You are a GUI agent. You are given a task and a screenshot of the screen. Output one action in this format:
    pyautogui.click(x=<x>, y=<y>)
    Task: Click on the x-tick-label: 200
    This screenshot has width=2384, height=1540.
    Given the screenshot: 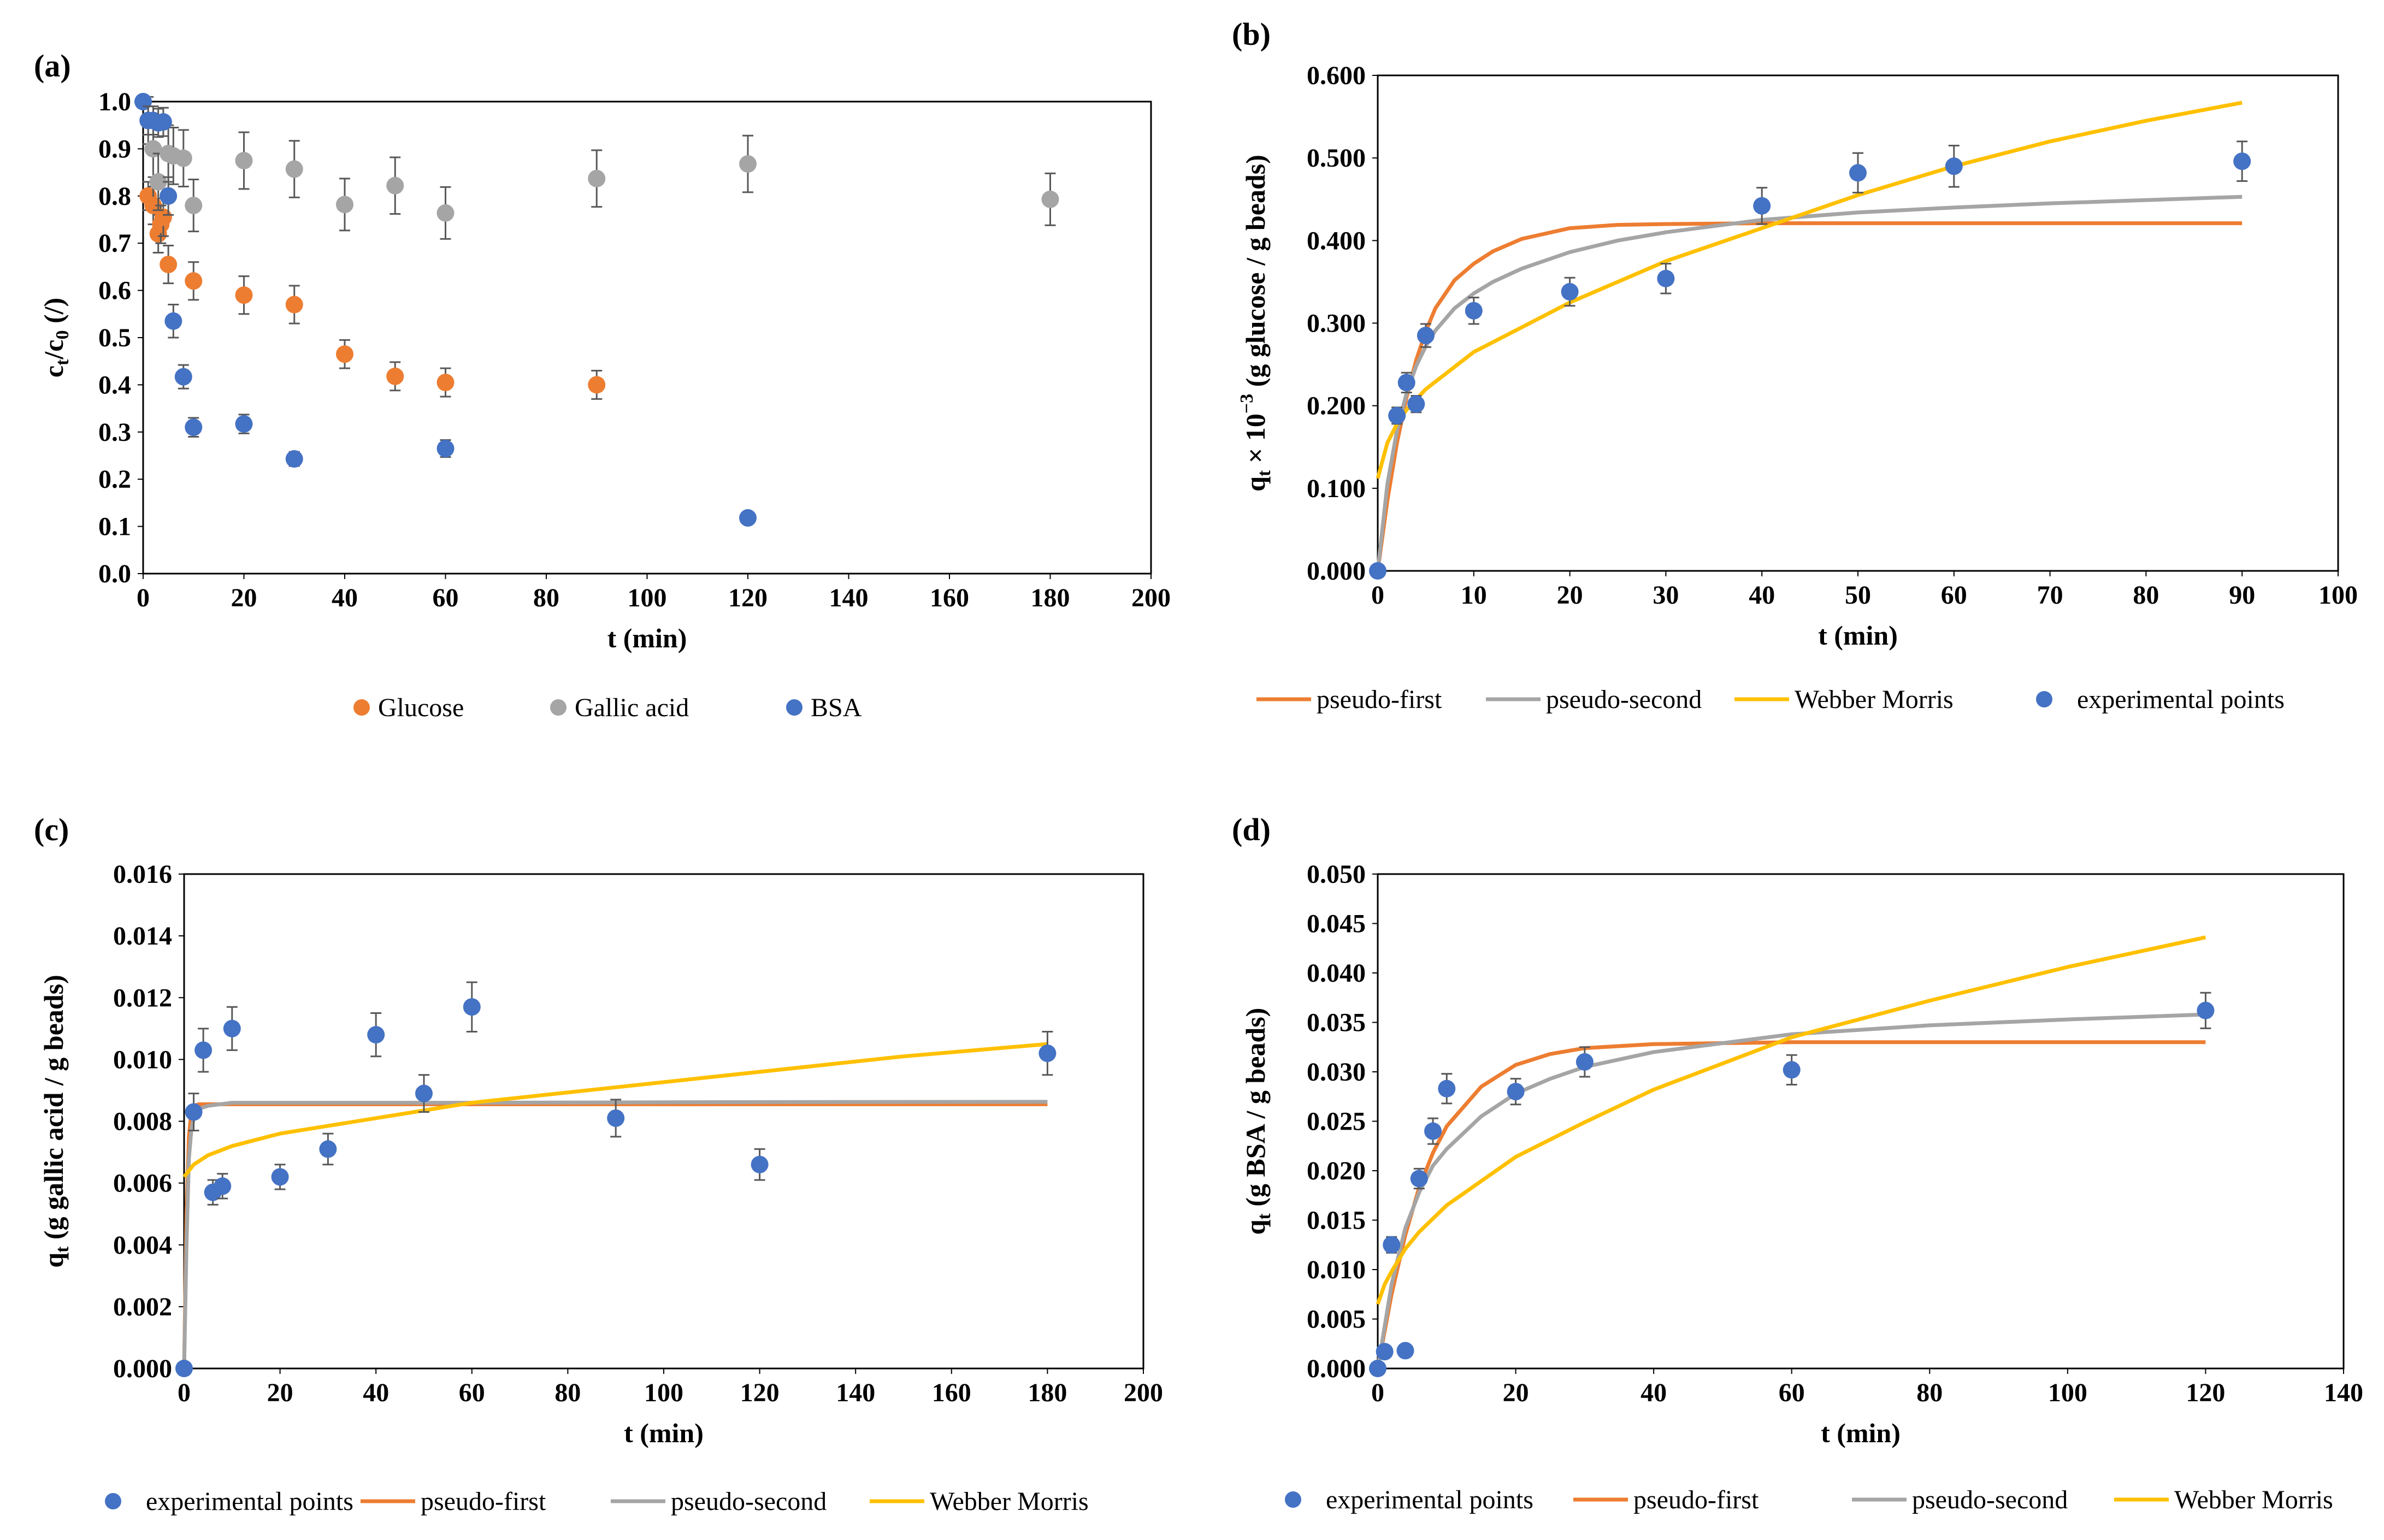 What is the action you would take?
    pyautogui.click(x=1151, y=597)
    